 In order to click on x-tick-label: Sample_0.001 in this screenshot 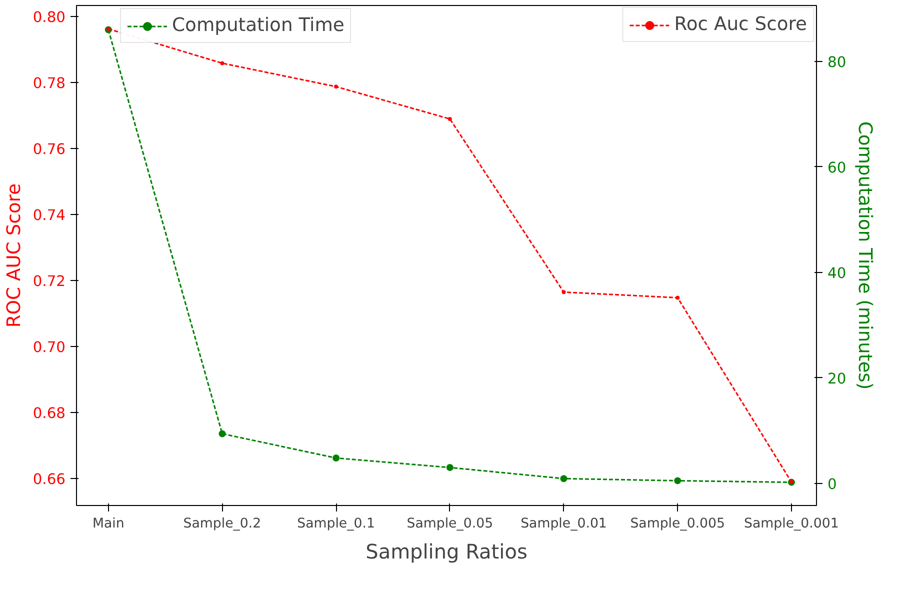, I will do `click(791, 524)`.